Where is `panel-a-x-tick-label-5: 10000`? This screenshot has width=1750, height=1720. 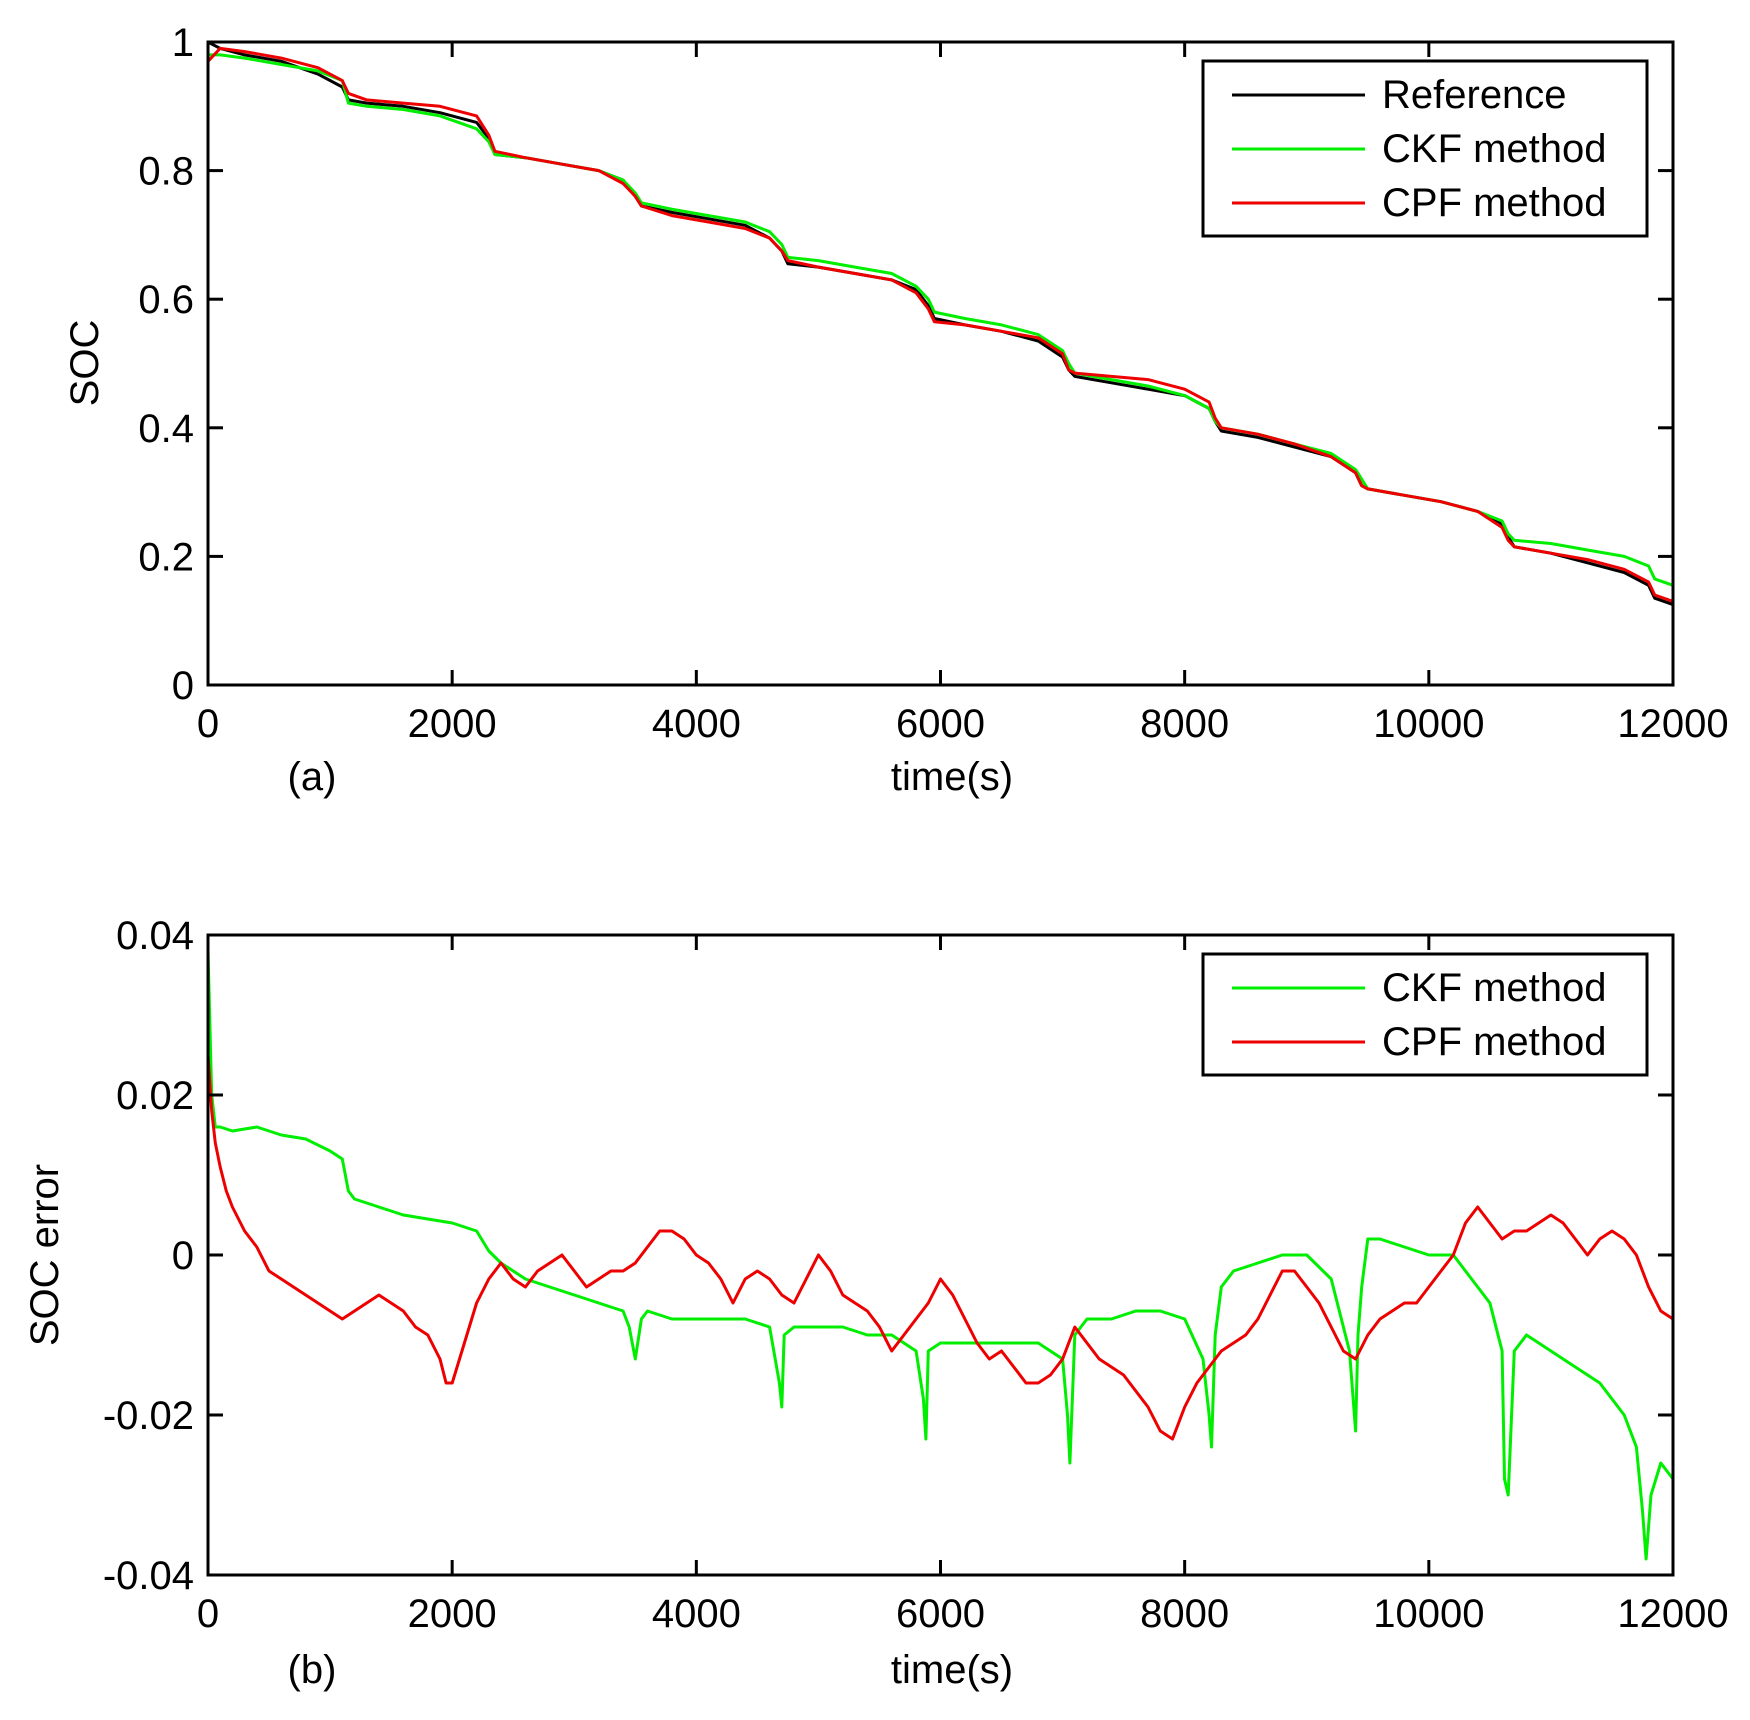 panel-a-x-tick-label-5: 10000 is located at coordinates (1428, 724).